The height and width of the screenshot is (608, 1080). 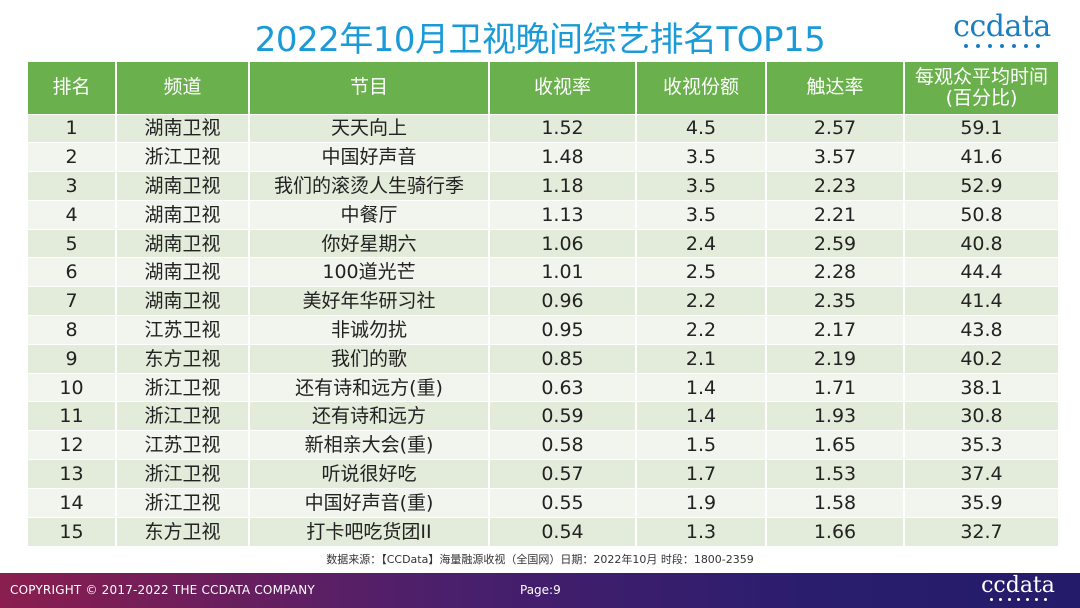 I want to click on cell-rating: 0.57, so click(x=563, y=474).